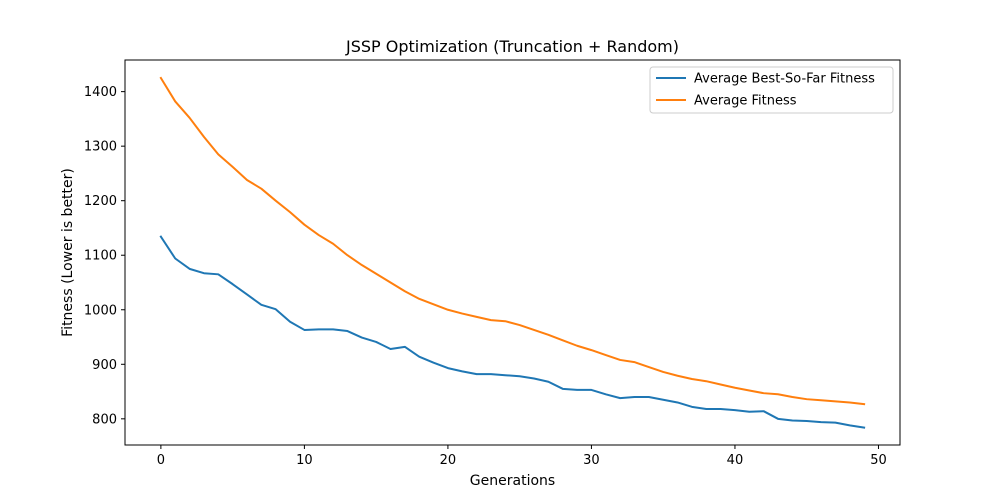  I want to click on legend-label-best-so-far: Average Best-So-Far Fitness, so click(784, 79).